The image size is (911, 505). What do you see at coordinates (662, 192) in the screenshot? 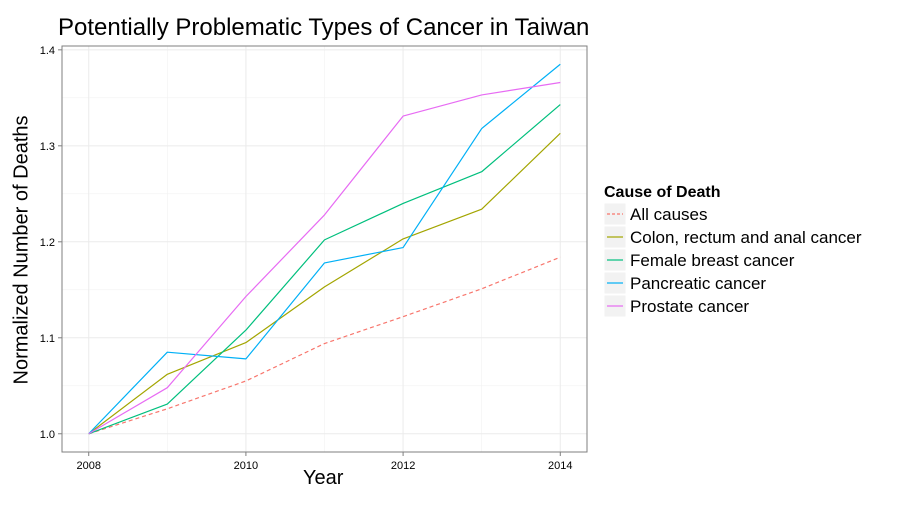
I see `legend-title: Cause of Death` at bounding box center [662, 192].